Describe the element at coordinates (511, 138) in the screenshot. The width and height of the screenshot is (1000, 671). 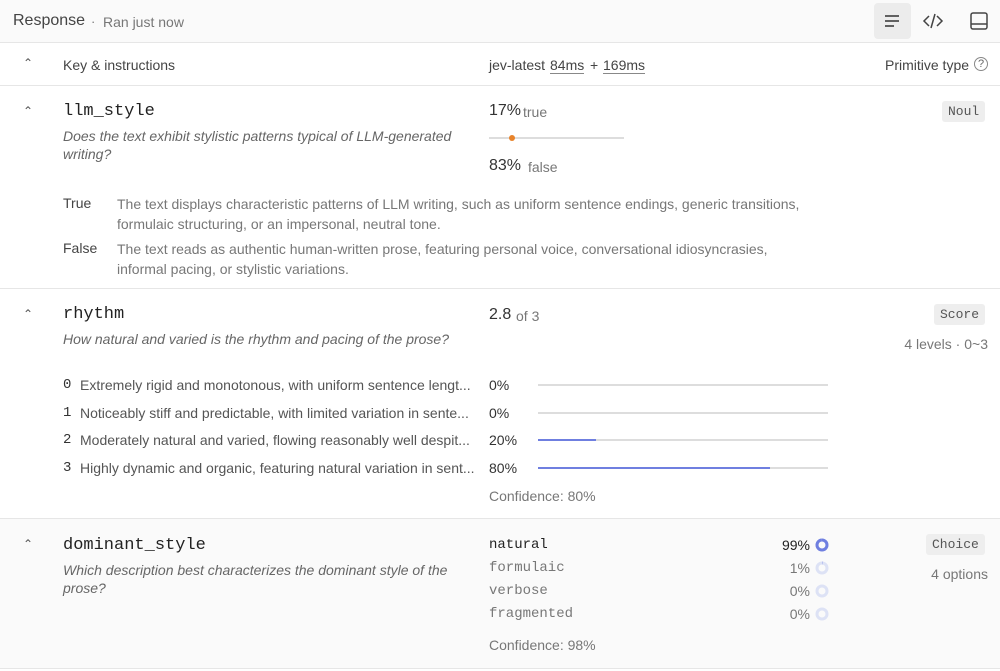
I see `slider-dot` at that location.